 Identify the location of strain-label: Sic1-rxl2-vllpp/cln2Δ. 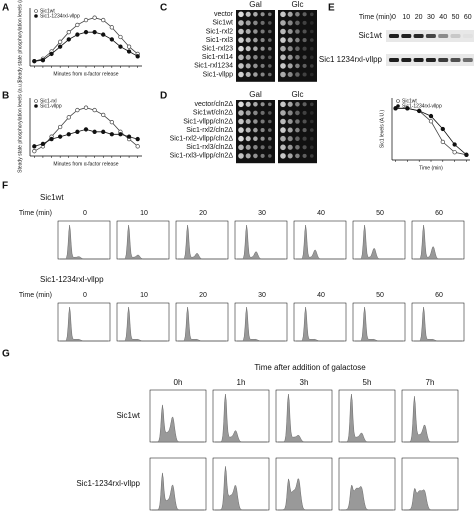
(202, 139).